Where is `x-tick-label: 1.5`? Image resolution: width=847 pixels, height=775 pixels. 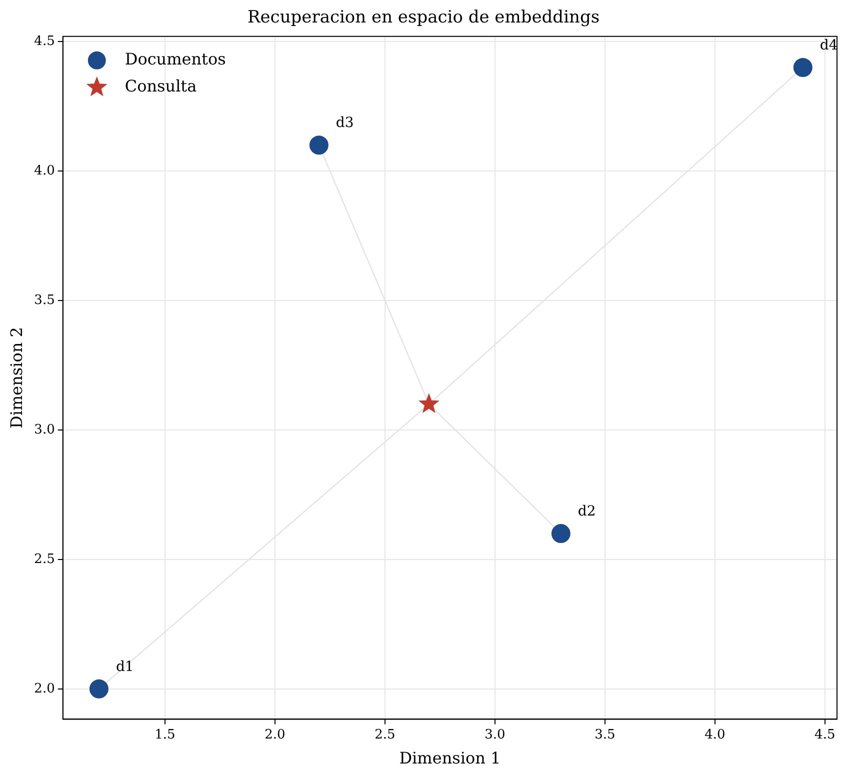 x-tick-label: 1.5 is located at coordinates (165, 734).